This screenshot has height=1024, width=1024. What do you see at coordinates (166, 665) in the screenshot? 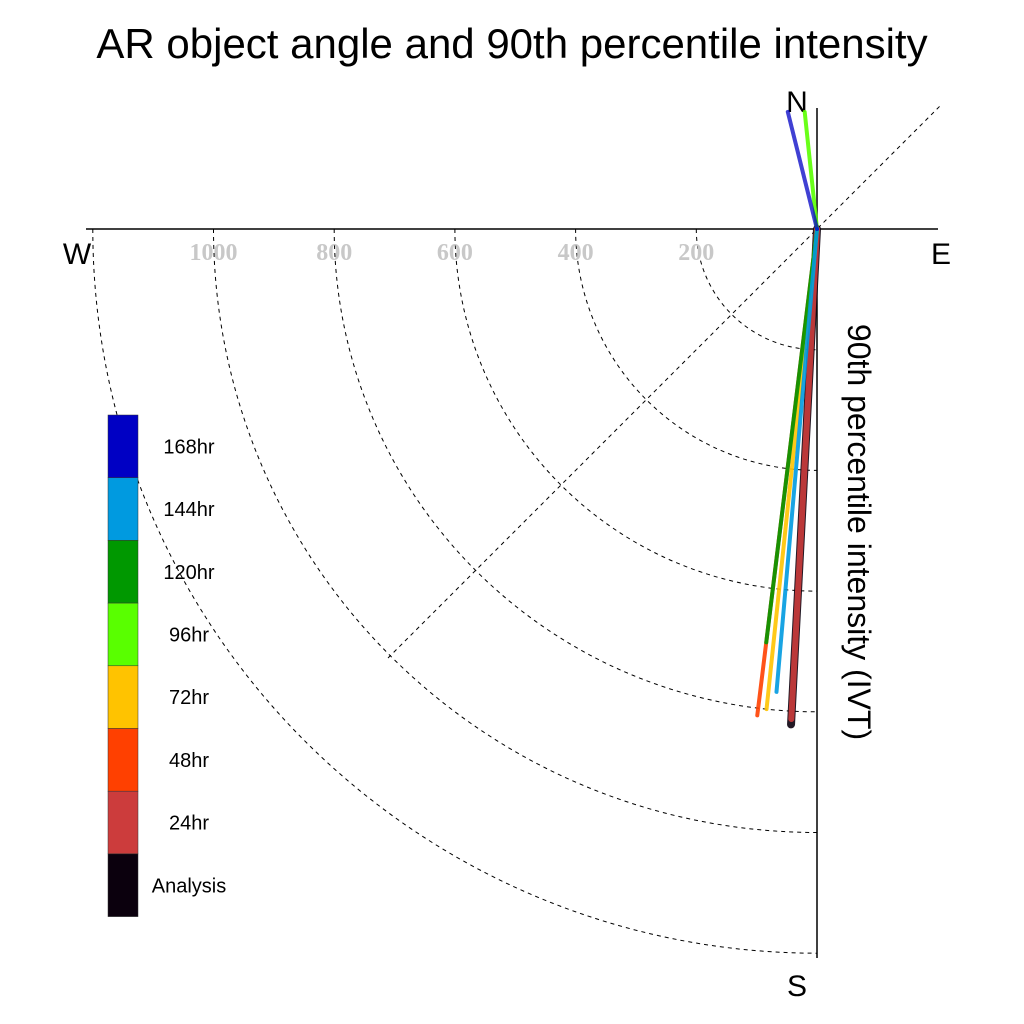
I see `legend: 168hr 144hr 120hr 96hr 72hr 48hr 24hr Analysis` at bounding box center [166, 665].